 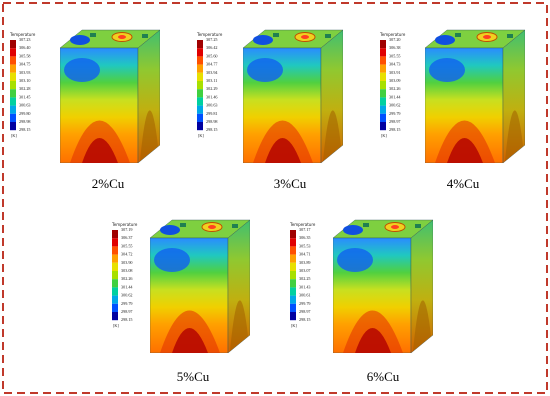 What do you see at coordinates (305, 295) in the screenshot?
I see `legend-value: 300.61` at bounding box center [305, 295].